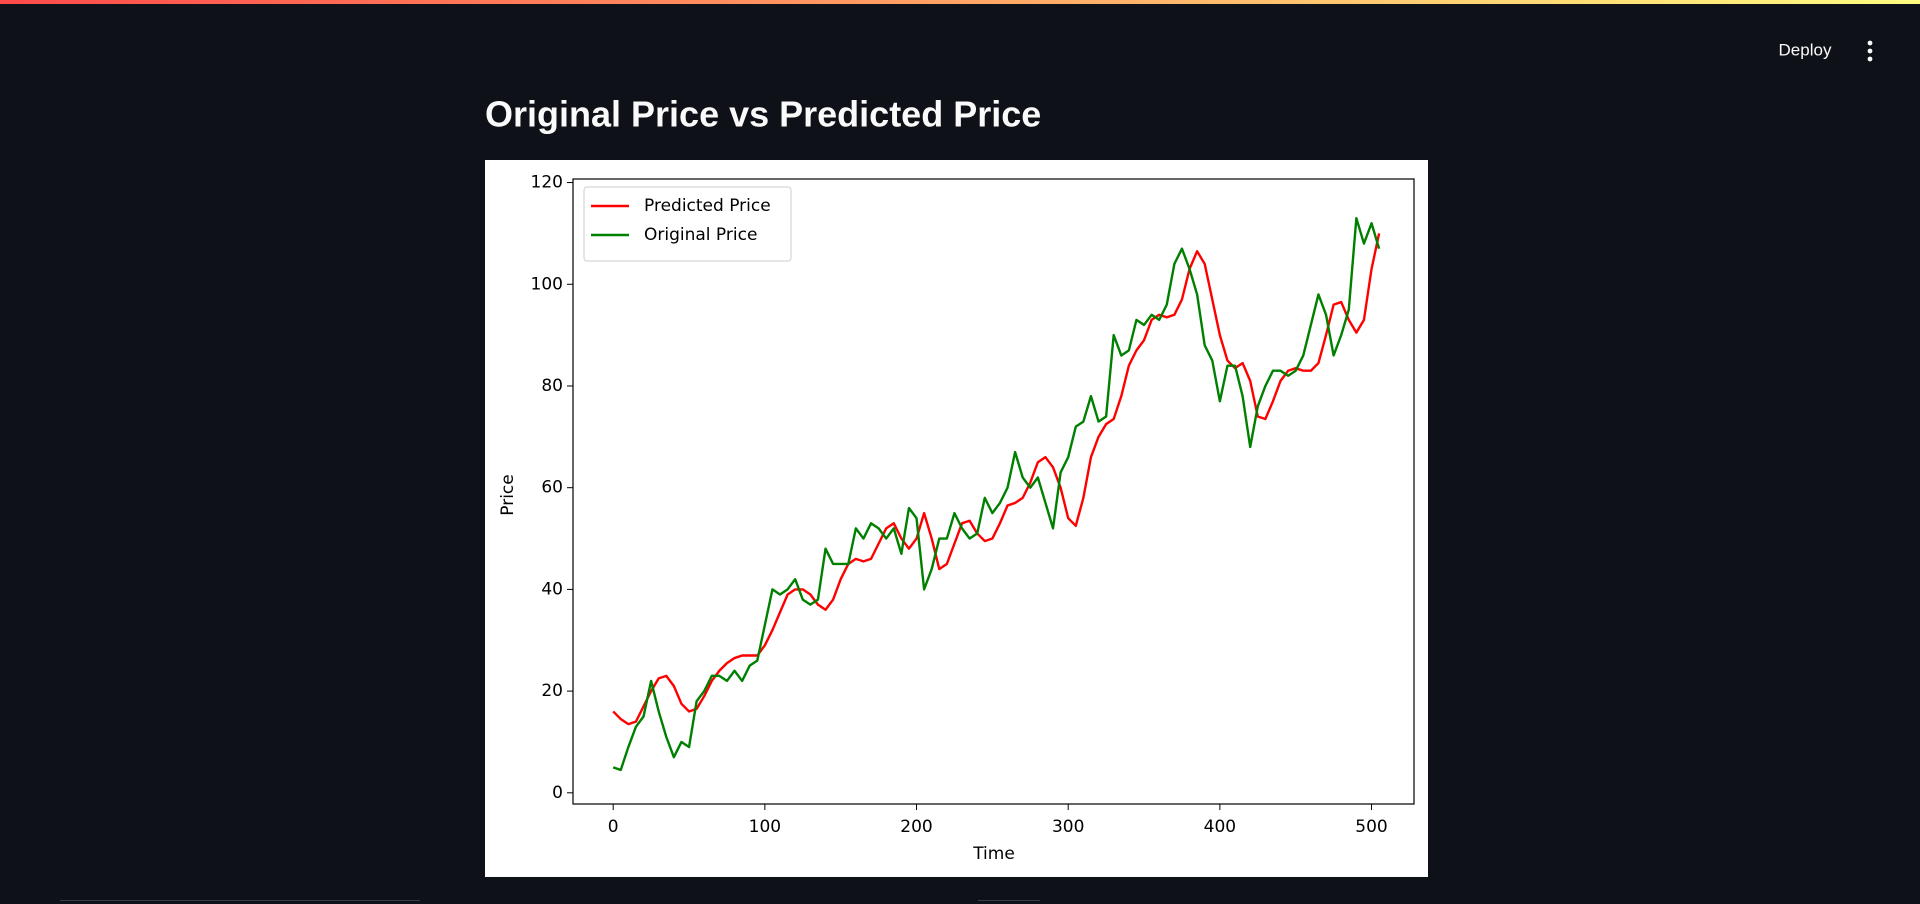 This screenshot has height=904, width=1920. I want to click on x-axis-label: Time, so click(993, 854).